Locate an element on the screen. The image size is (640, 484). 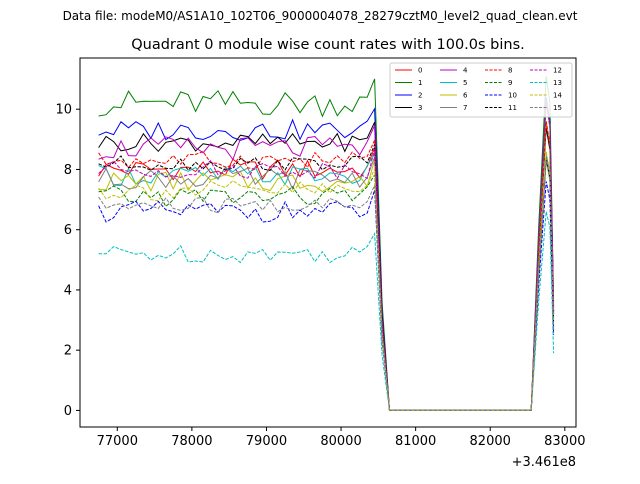
x-tick-label: 80000 is located at coordinates (340, 441).